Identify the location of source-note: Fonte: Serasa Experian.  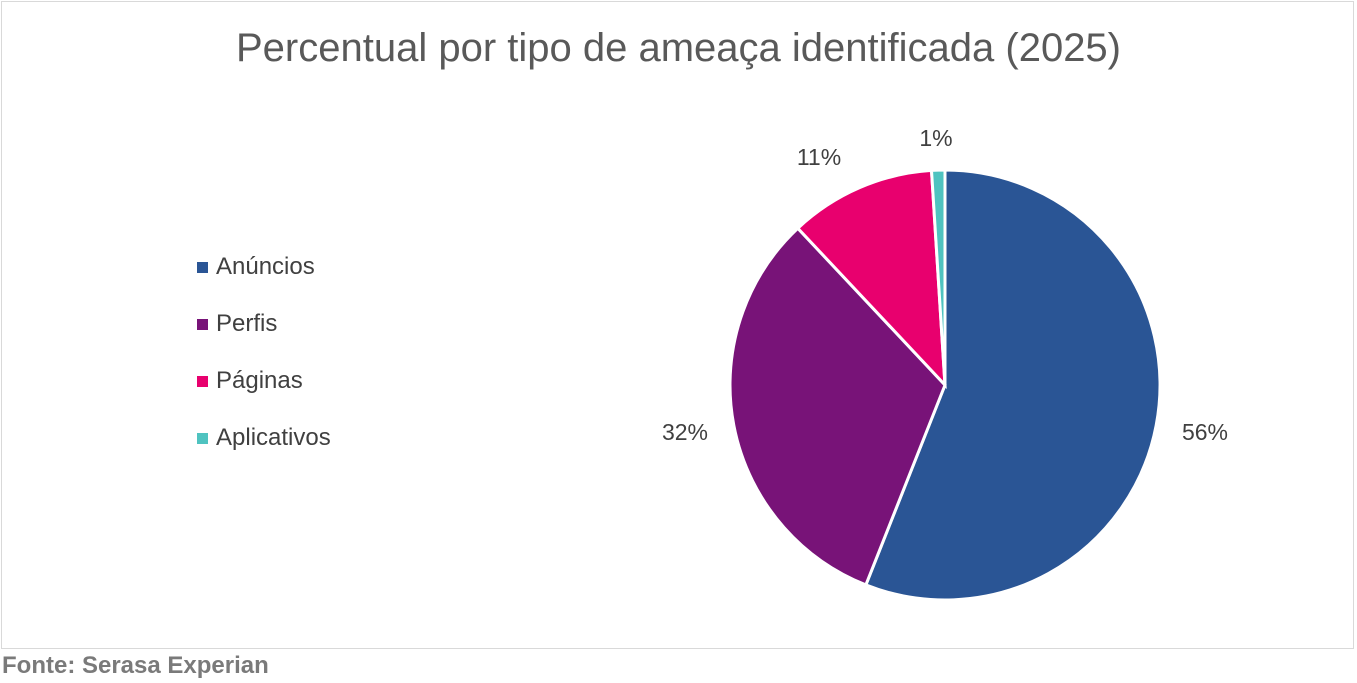
(135, 665).